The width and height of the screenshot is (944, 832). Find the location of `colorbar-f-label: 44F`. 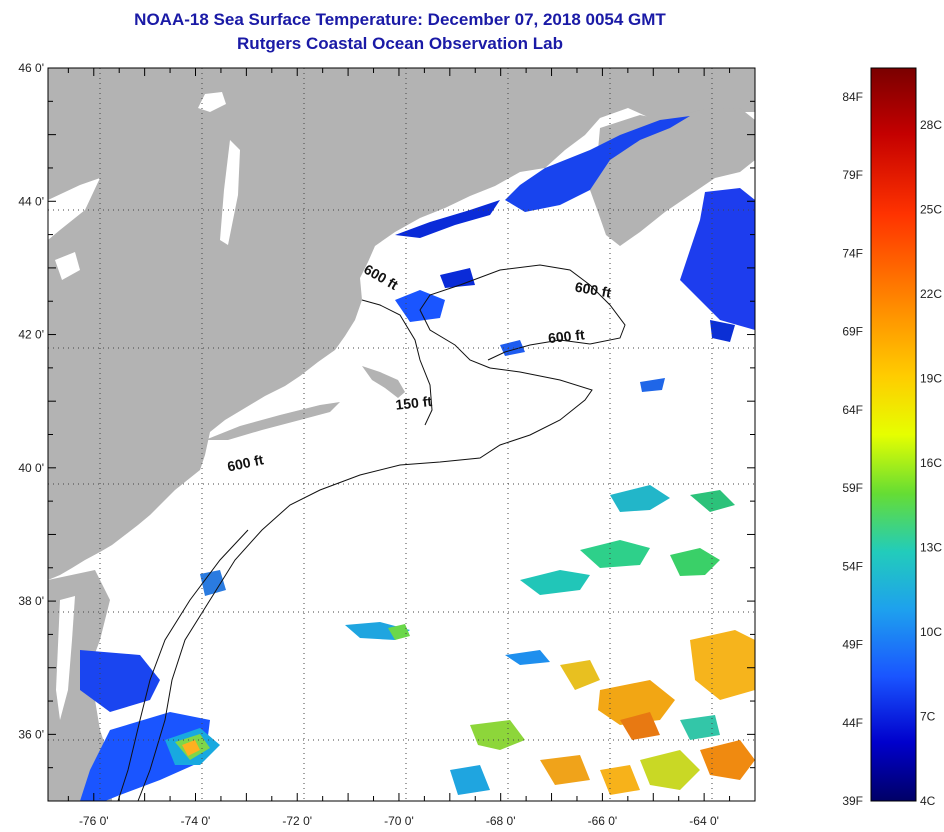

colorbar-f-label: 44F is located at coordinates (852, 723).